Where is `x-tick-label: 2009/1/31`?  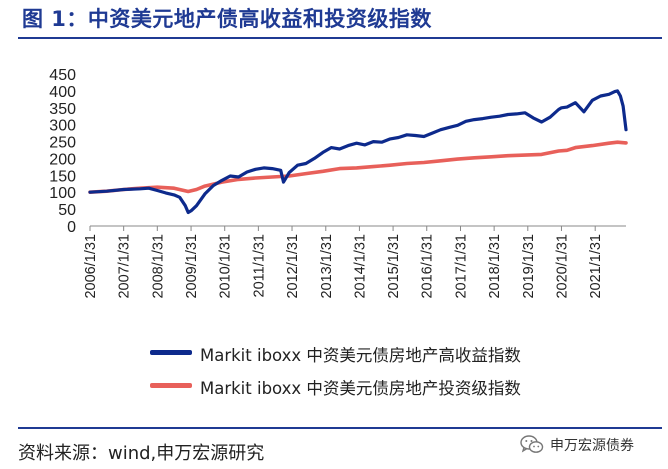
x-tick-label: 2009/1/31 is located at coordinates (192, 266).